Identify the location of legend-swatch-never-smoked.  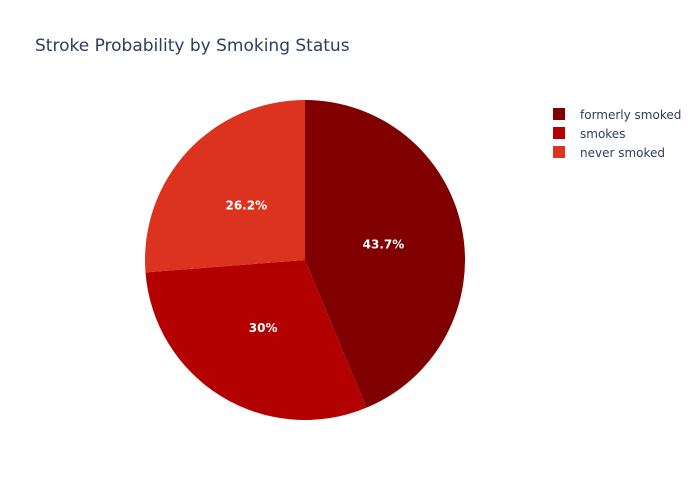
(559, 152).